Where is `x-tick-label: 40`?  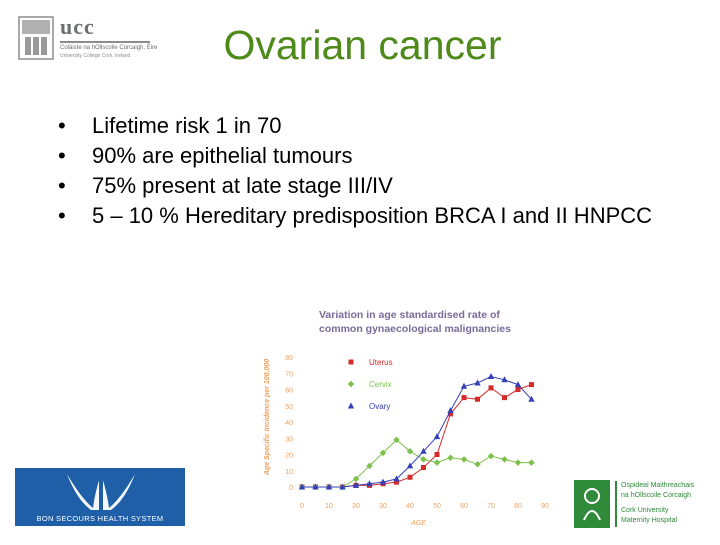
x-tick-label: 40 is located at coordinates (410, 506).